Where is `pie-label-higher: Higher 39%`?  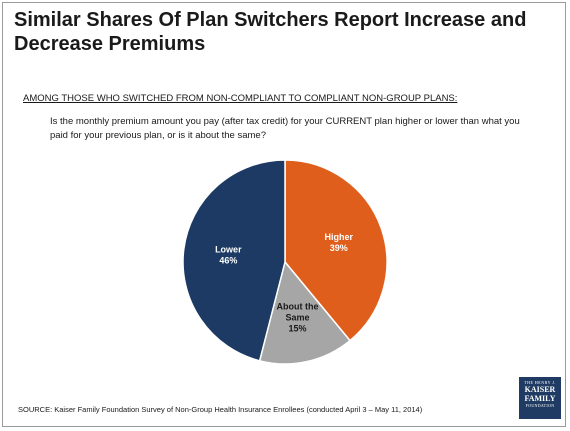
pie-label-higher: Higher 39% is located at coordinates (338, 242).